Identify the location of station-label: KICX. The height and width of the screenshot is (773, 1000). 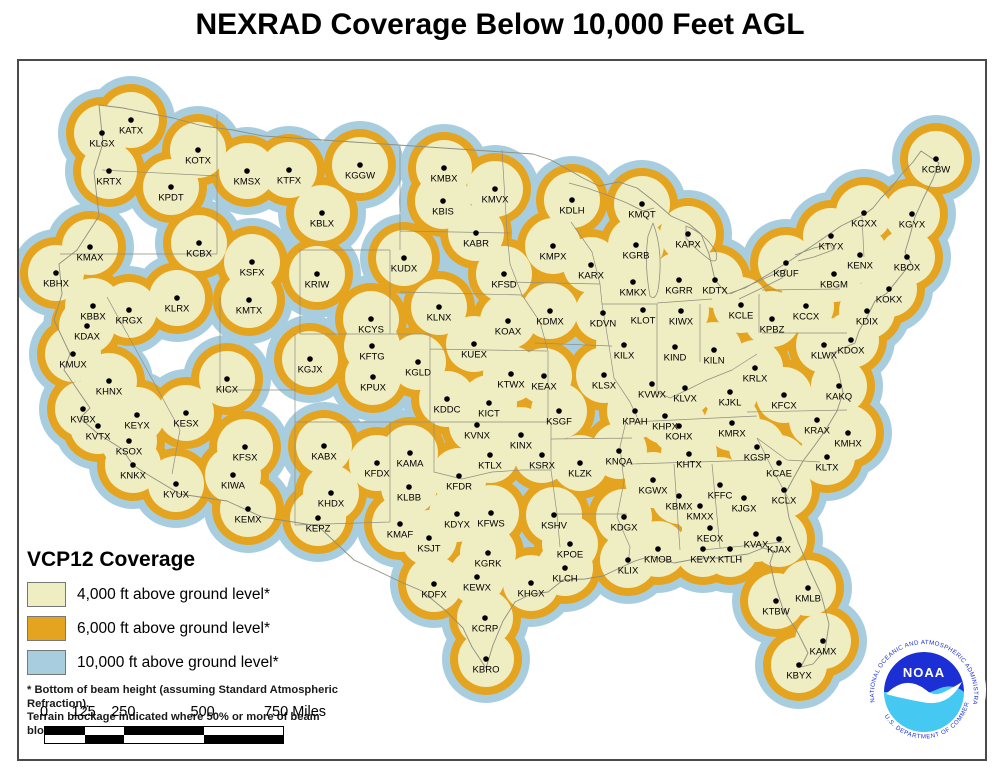
(227, 390).